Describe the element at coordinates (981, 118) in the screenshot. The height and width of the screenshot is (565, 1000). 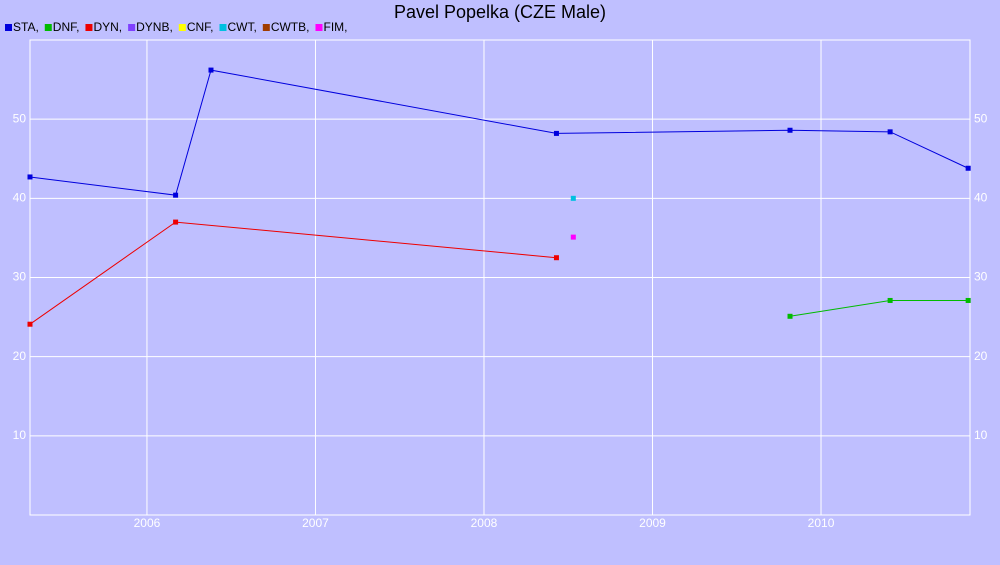
I see `y2-tick-label: 50` at that location.